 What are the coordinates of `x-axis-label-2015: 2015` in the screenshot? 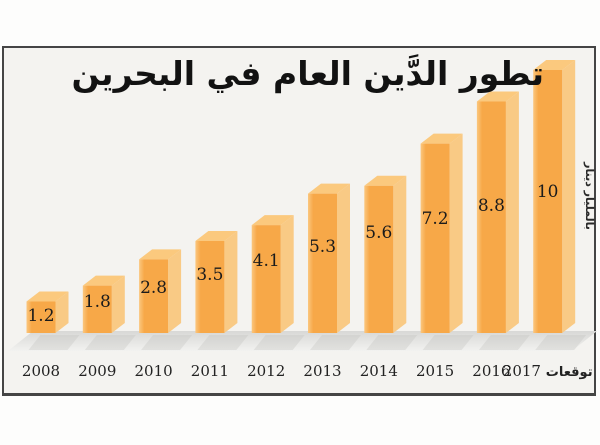 It's located at (435, 371).